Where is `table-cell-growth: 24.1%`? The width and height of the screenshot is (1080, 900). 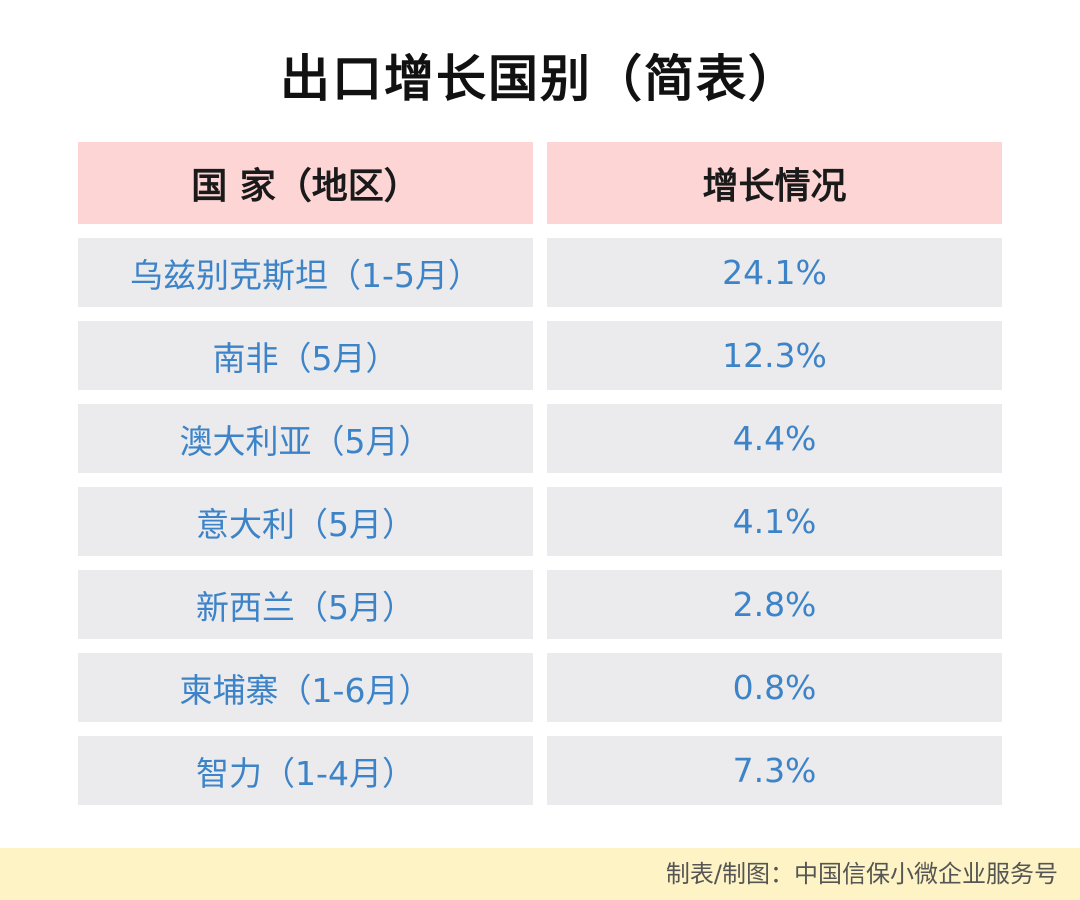
table-cell-growth: 24.1% is located at coordinates (774, 272).